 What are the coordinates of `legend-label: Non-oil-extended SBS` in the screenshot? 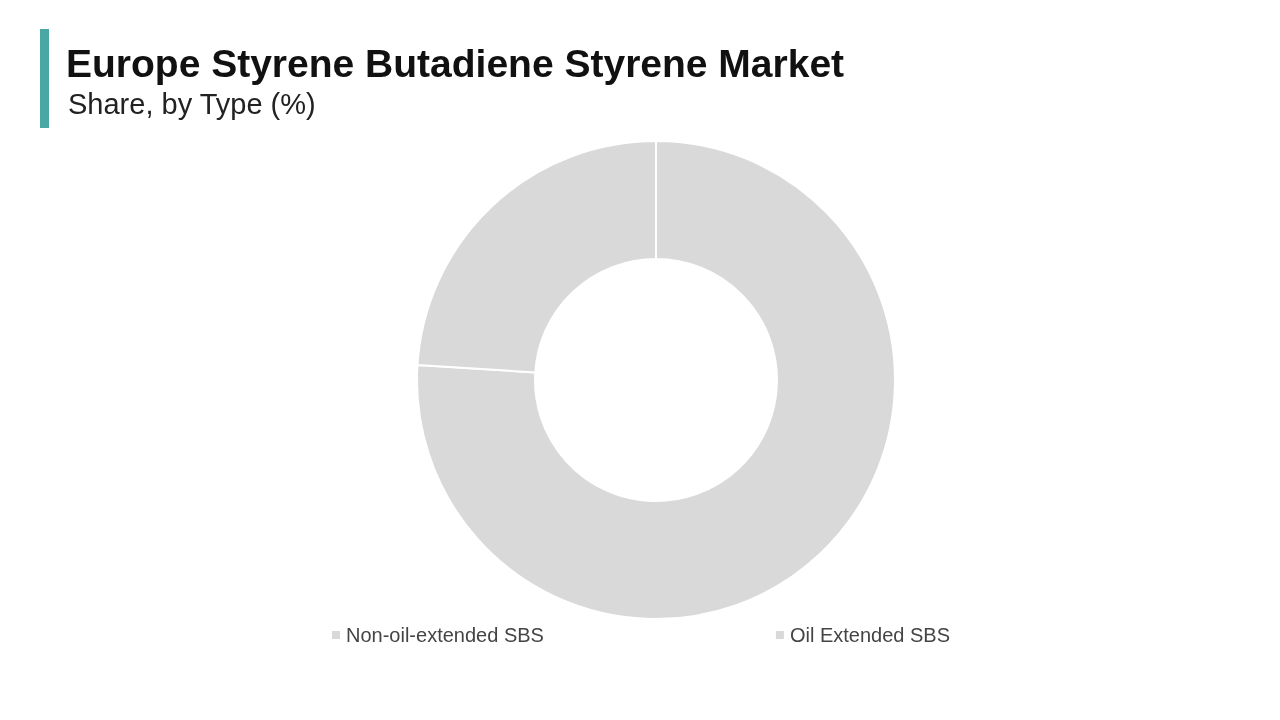 It's located at (445, 635).